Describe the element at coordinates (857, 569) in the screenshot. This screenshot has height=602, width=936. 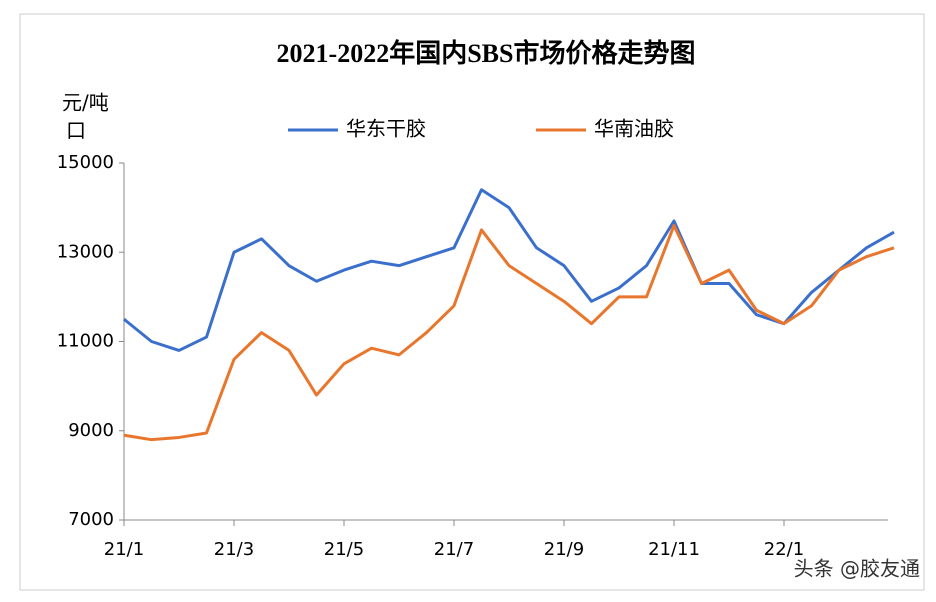
I see `watermark: 头条 @胶友通` at that location.